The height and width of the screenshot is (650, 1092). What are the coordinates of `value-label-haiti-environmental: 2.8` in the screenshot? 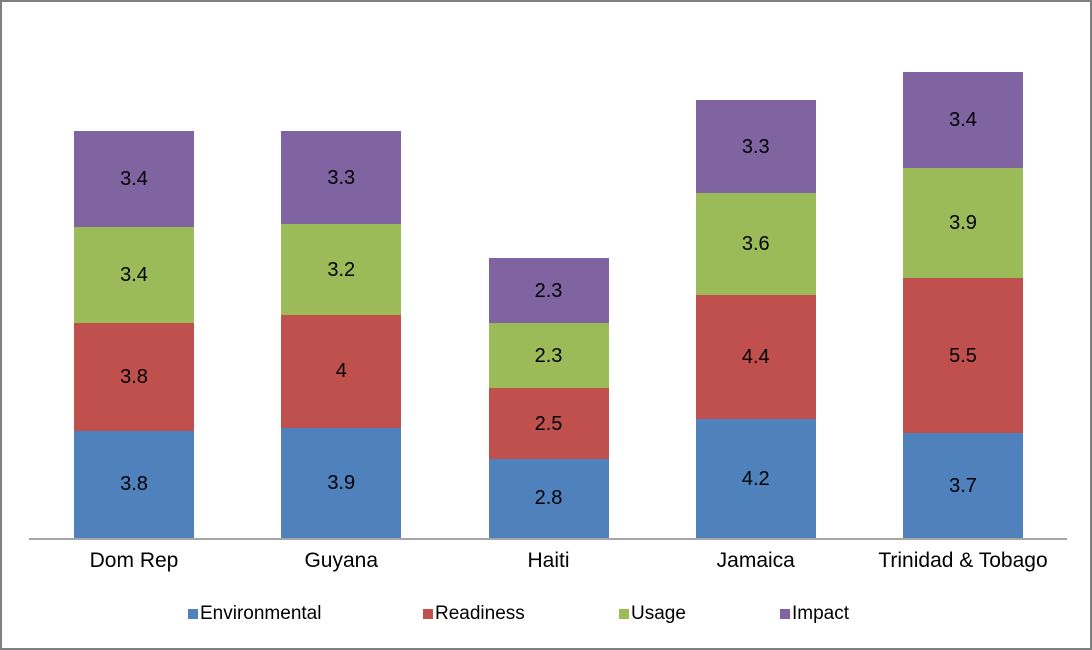 It's located at (548, 498).